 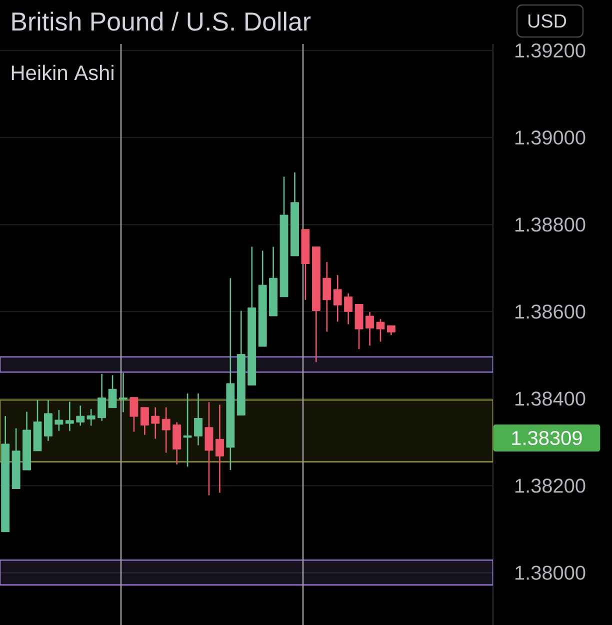 I want to click on y-tick-label: 1.38200, so click(x=551, y=485).